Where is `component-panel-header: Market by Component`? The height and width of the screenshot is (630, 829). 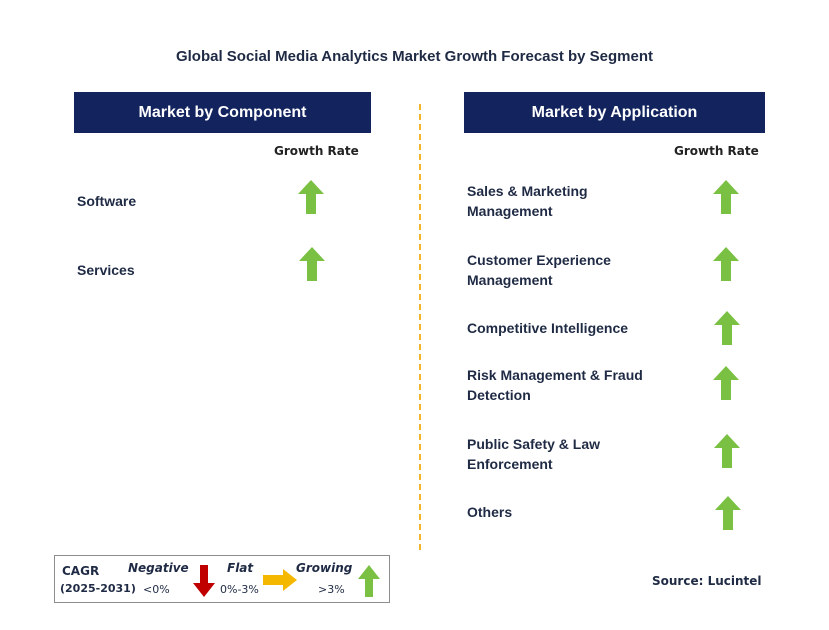 component-panel-header: Market by Component is located at coordinates (222, 112).